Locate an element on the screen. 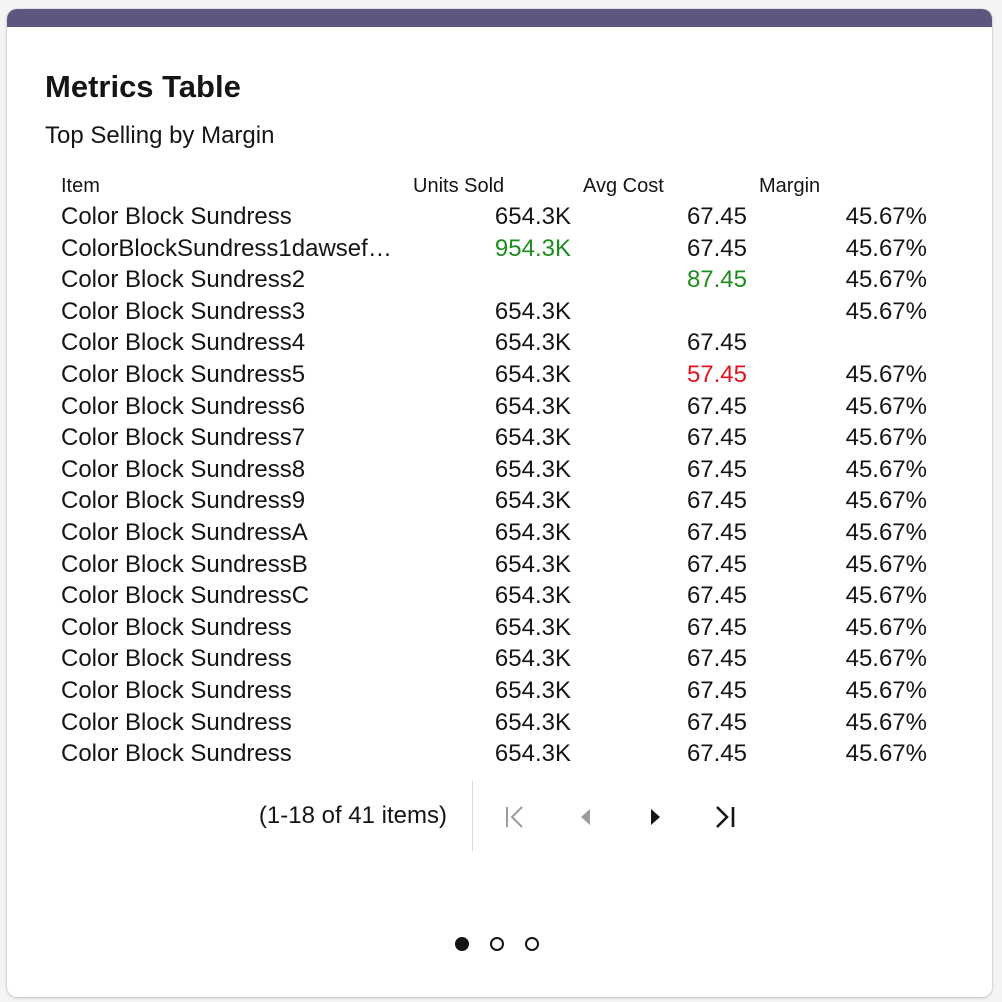 This screenshot has width=1002, height=1002. cell-item: Color Block Sundress5 is located at coordinates (183, 374).